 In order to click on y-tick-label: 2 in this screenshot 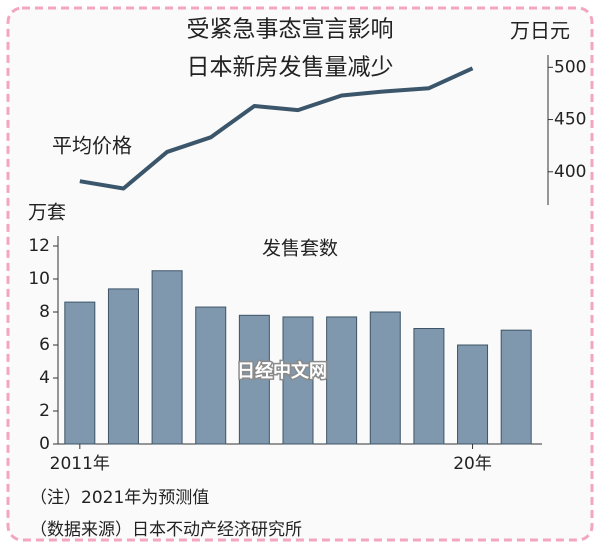, I will do `click(44, 411)`.